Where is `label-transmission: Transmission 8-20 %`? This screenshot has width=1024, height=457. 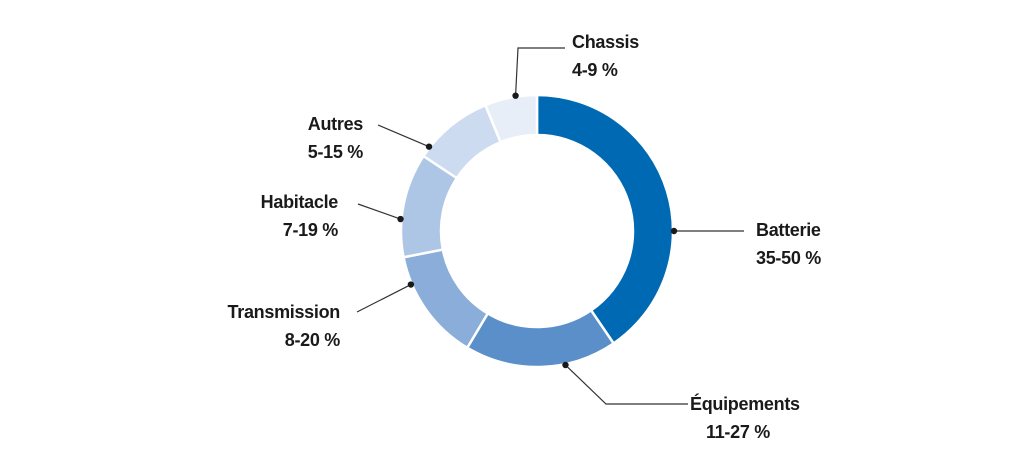 label-transmission: Transmission 8-20 % is located at coordinates (284, 326).